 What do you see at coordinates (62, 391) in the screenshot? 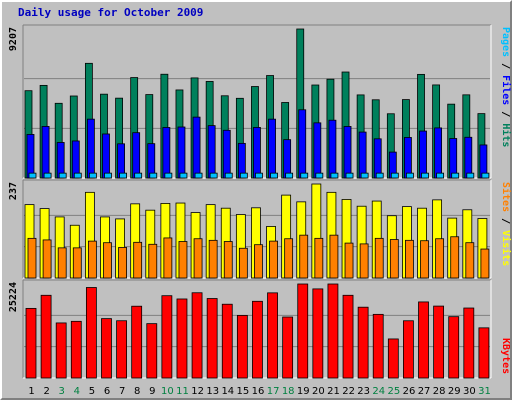
I see `x-tick-label: 3` at bounding box center [62, 391].